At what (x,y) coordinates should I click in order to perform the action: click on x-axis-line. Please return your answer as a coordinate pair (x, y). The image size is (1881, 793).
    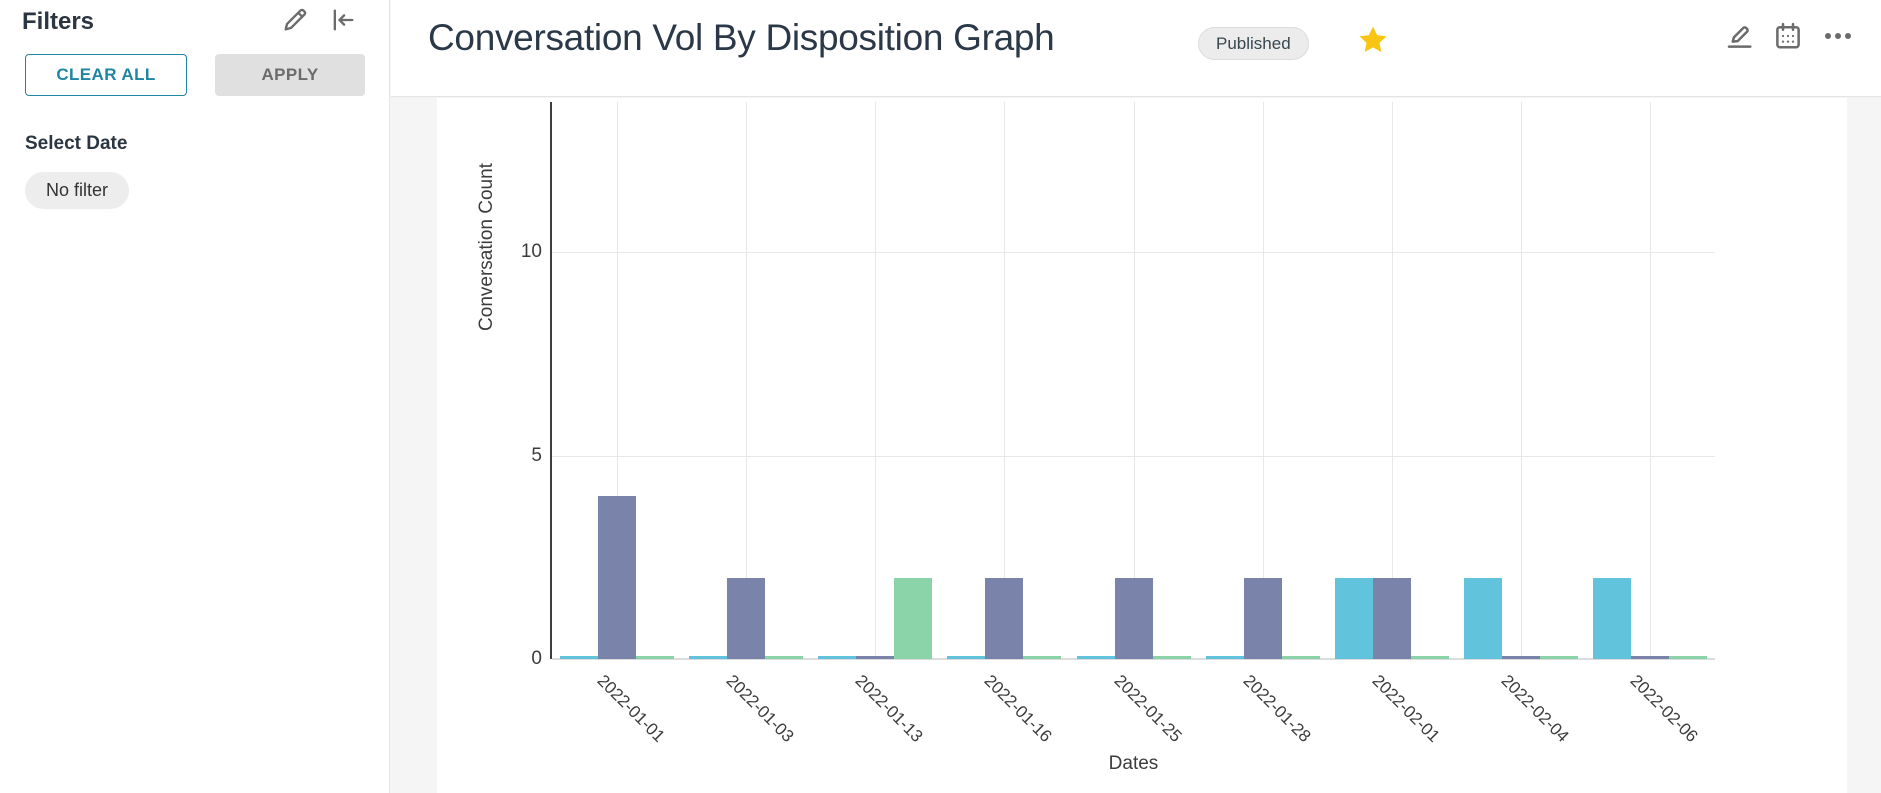
    Looking at the image, I should click on (1133, 659).